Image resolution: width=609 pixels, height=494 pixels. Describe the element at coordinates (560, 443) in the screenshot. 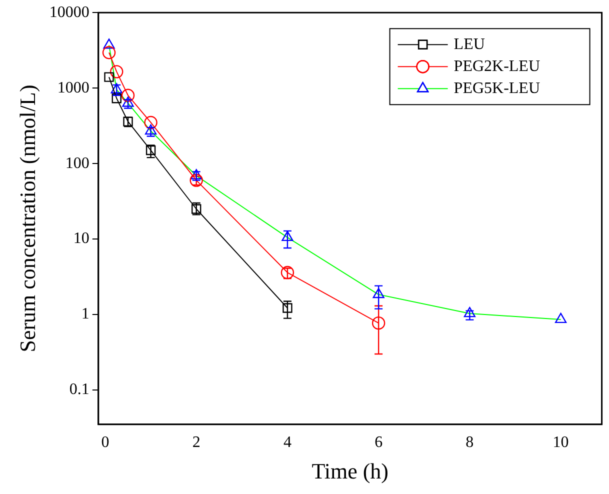

I see `x-tick-label: 10` at that location.